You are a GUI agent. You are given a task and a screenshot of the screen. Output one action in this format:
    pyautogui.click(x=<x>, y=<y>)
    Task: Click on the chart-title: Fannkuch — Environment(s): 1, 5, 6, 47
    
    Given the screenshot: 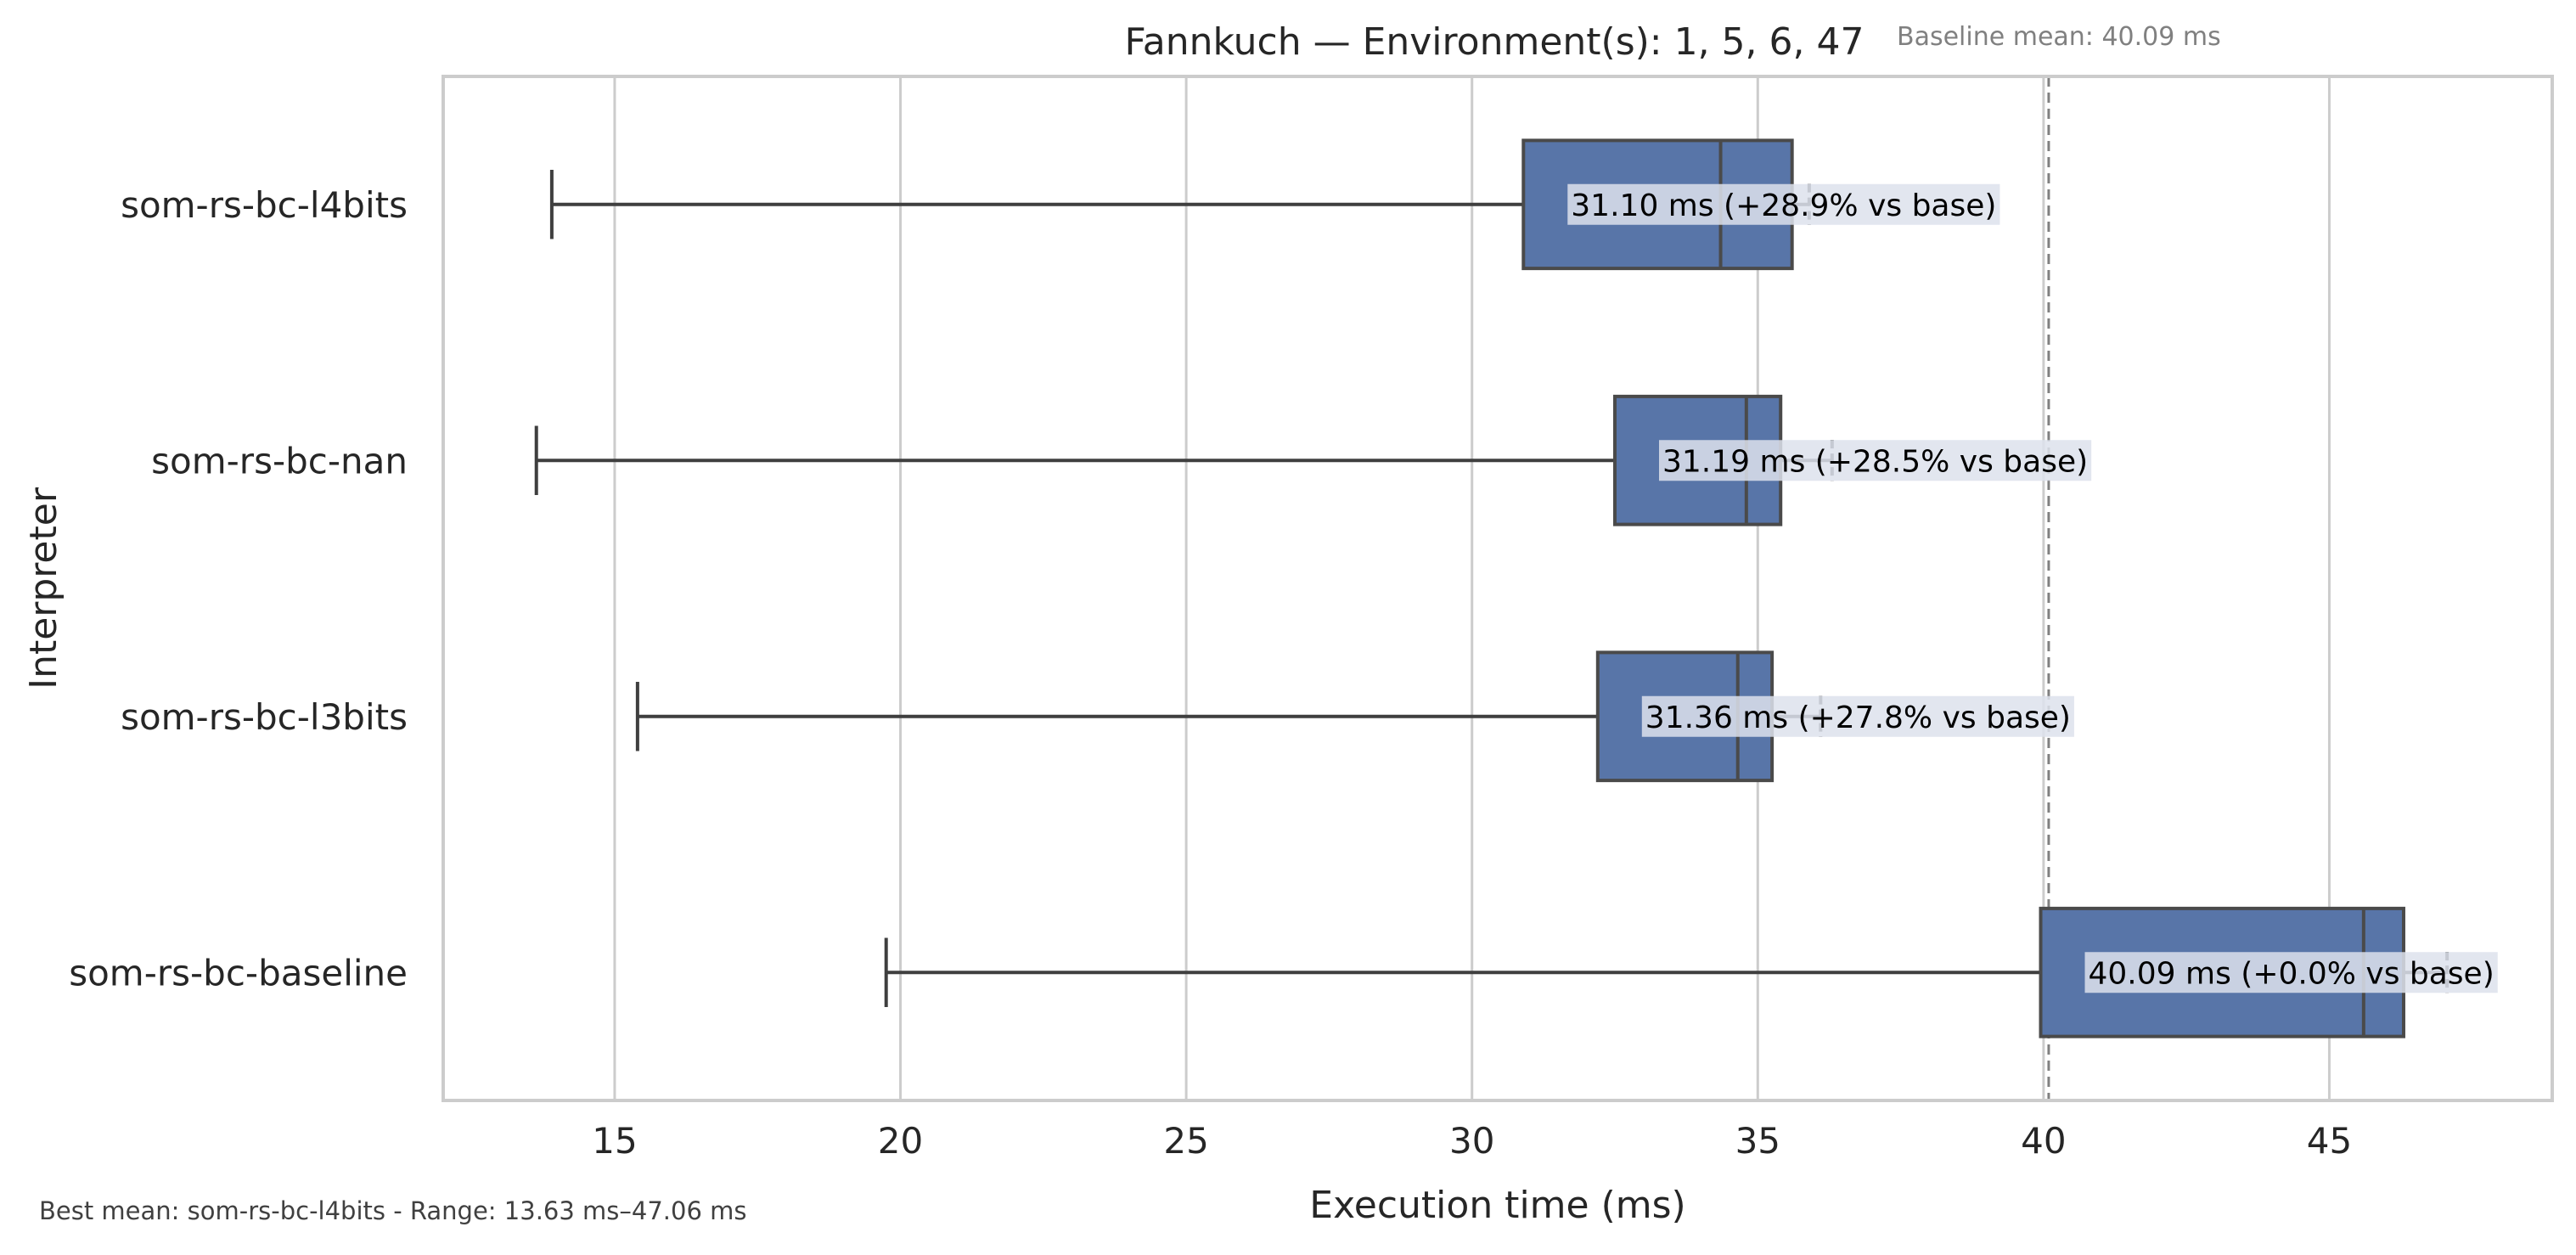 What is the action you would take?
    pyautogui.click(x=1495, y=42)
    